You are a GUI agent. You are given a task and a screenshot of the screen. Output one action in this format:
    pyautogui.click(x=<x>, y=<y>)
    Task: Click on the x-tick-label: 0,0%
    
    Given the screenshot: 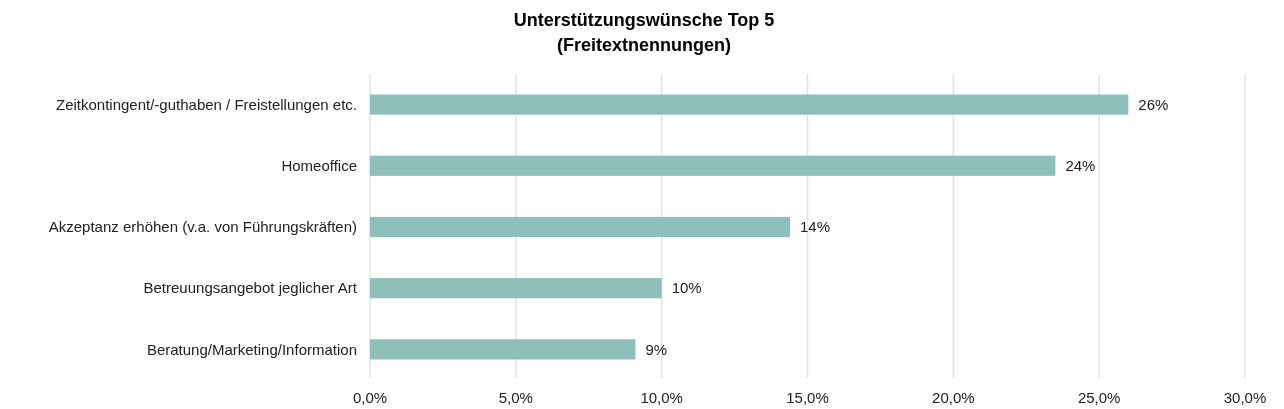 What is the action you would take?
    pyautogui.click(x=370, y=397)
    